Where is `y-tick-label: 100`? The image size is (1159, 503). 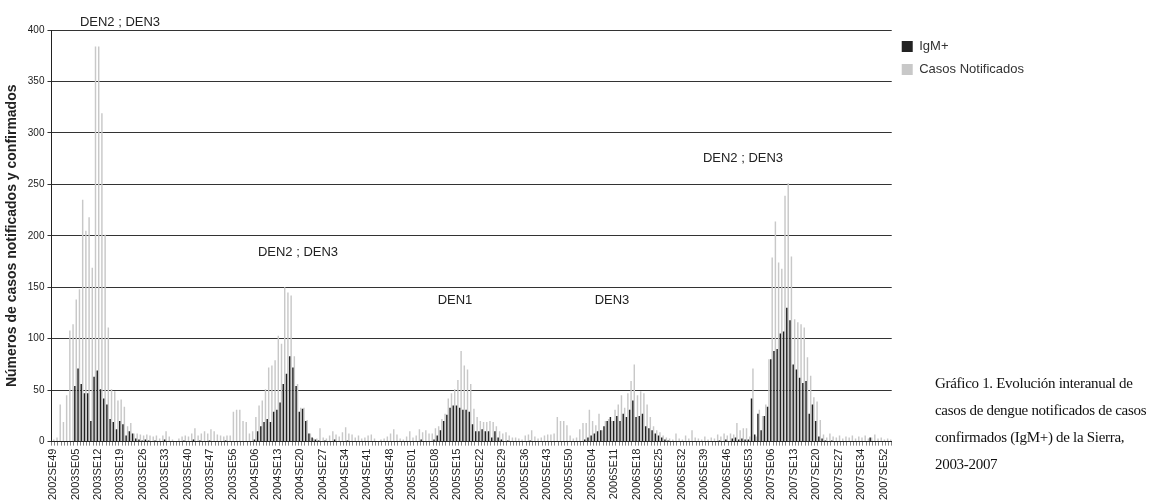
y-tick-label: 100 is located at coordinates (36, 338).